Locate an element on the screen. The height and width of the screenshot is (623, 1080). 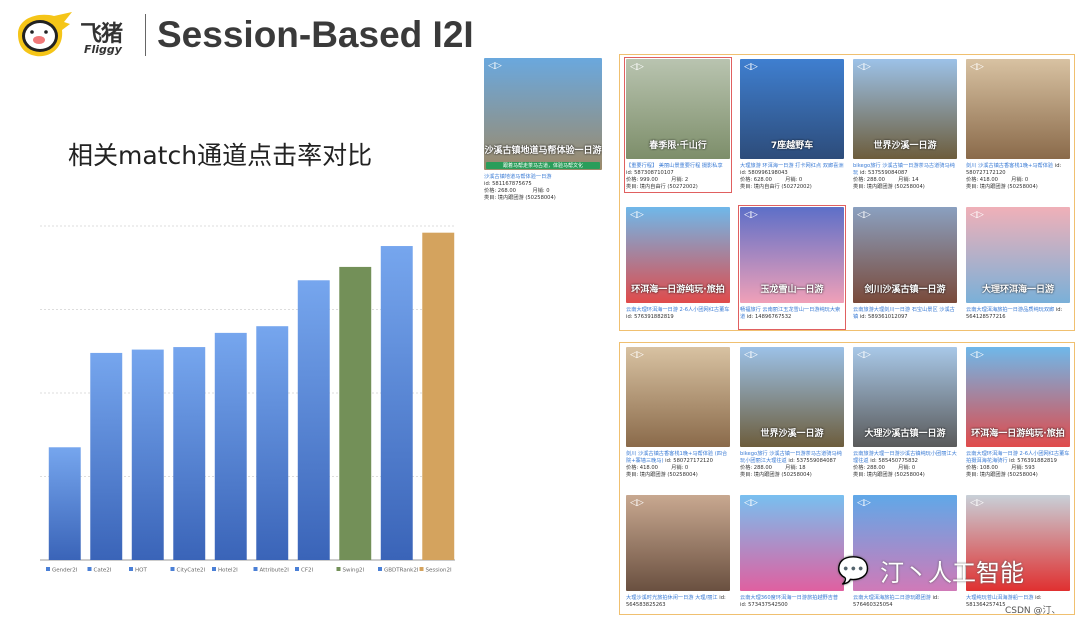
item-id: id: 581364257415 is located at coordinates (1004, 601).